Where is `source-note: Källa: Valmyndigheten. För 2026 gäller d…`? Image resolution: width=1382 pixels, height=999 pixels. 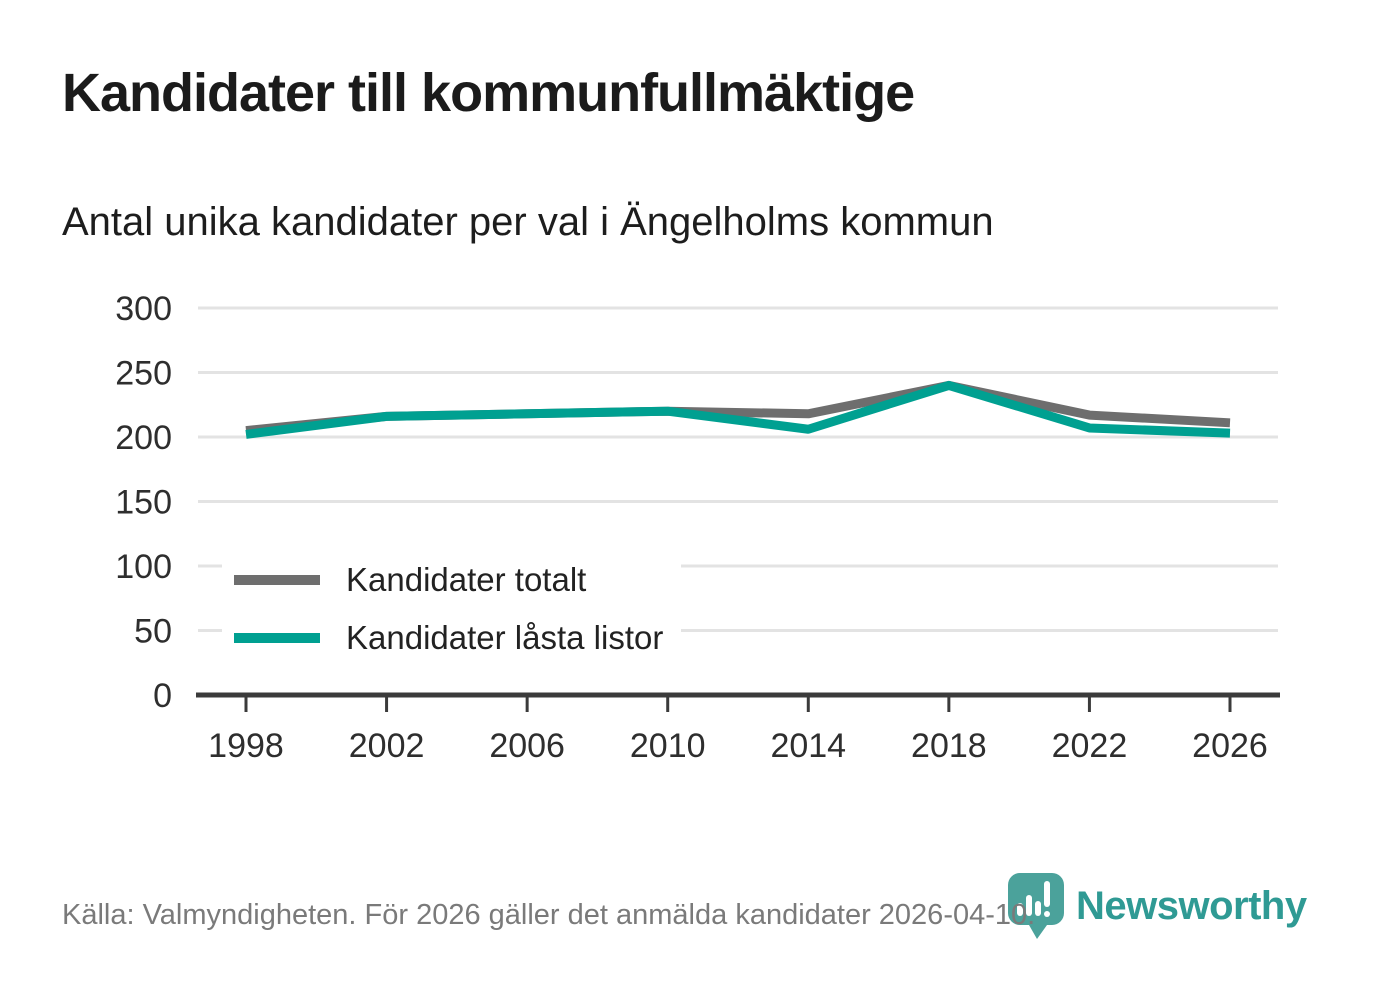
source-note: Källa: Valmyndigheten. För 2026 gäller d… is located at coordinates (549, 915).